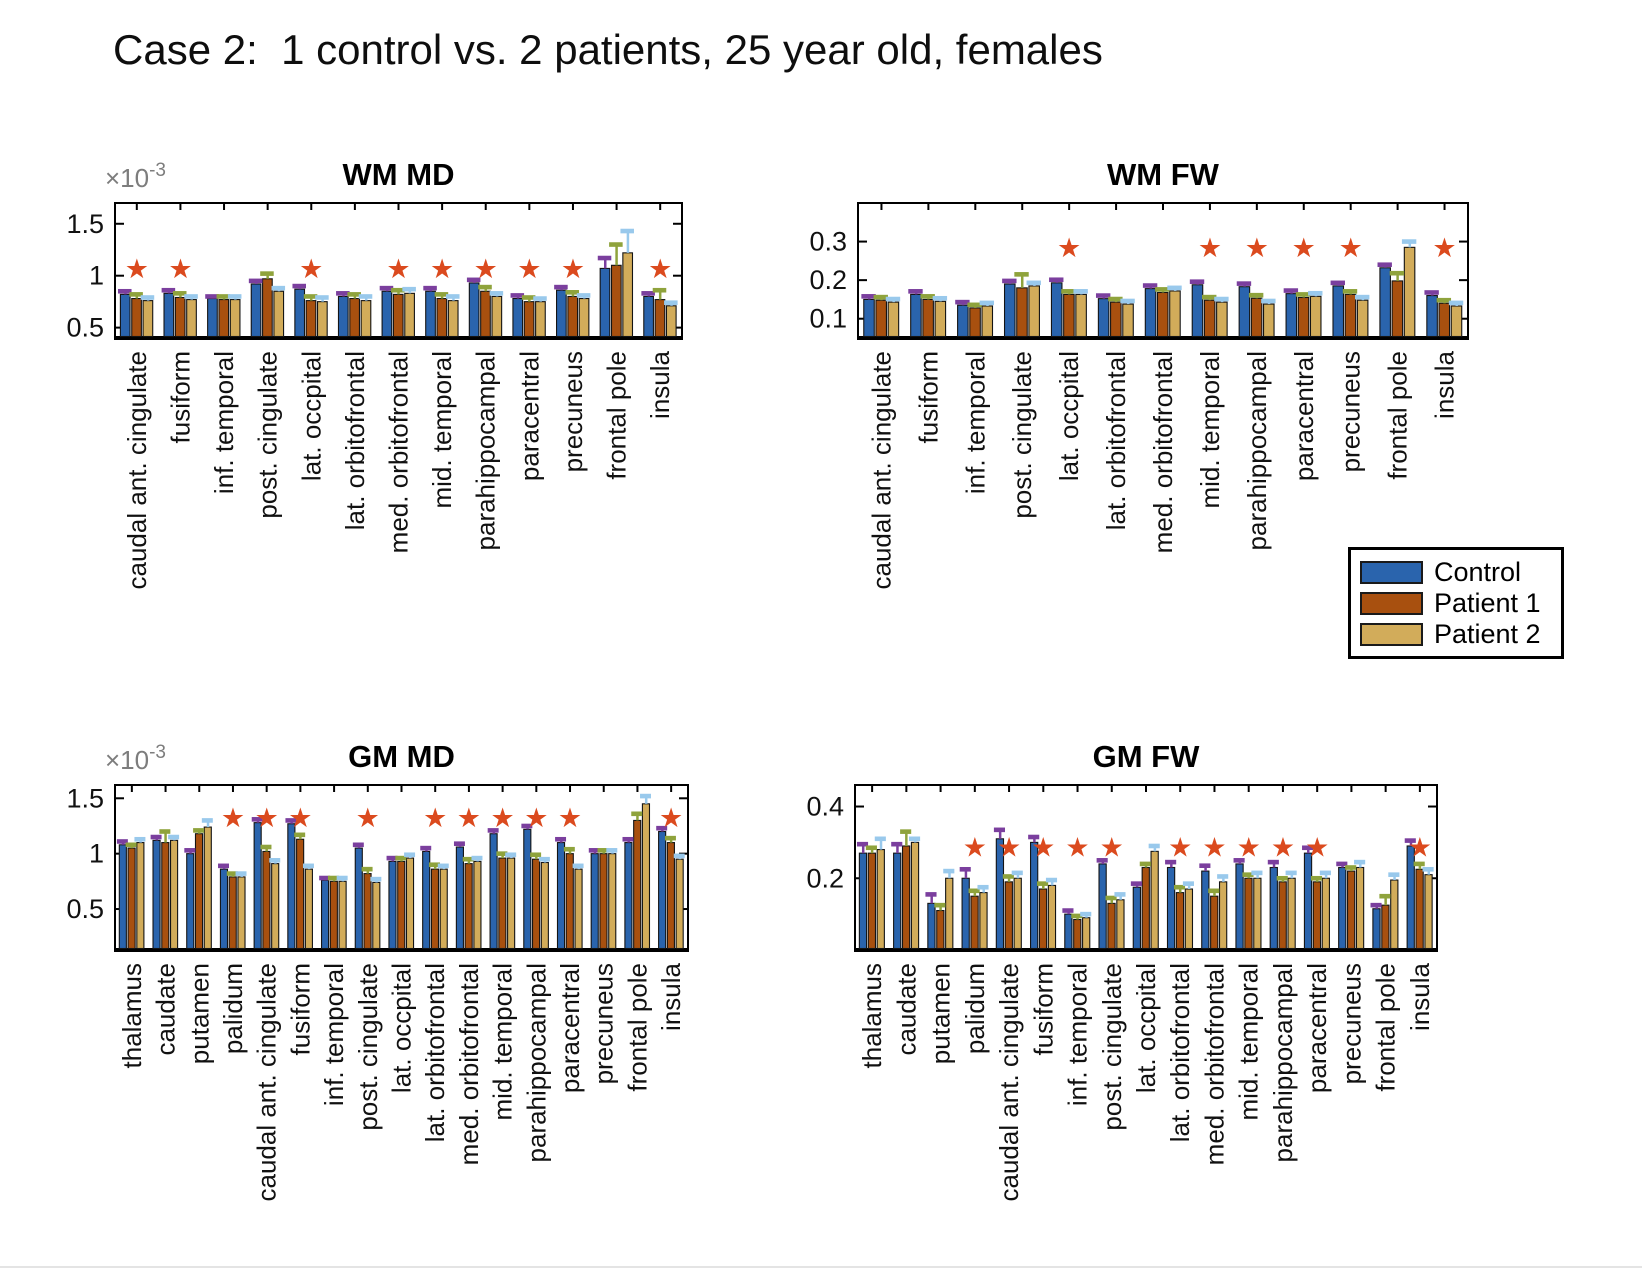  Describe the element at coordinates (1386, 1027) in the screenshot. I see `x-tick-label: frontal pole` at that location.